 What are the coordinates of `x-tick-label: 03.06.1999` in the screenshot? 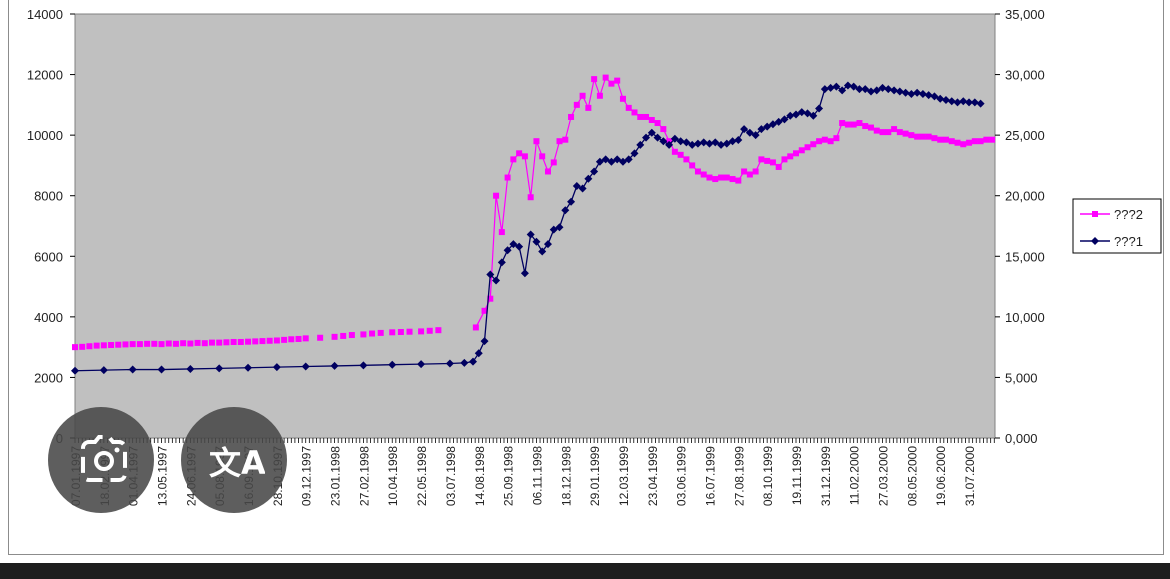 It's located at (682, 476).